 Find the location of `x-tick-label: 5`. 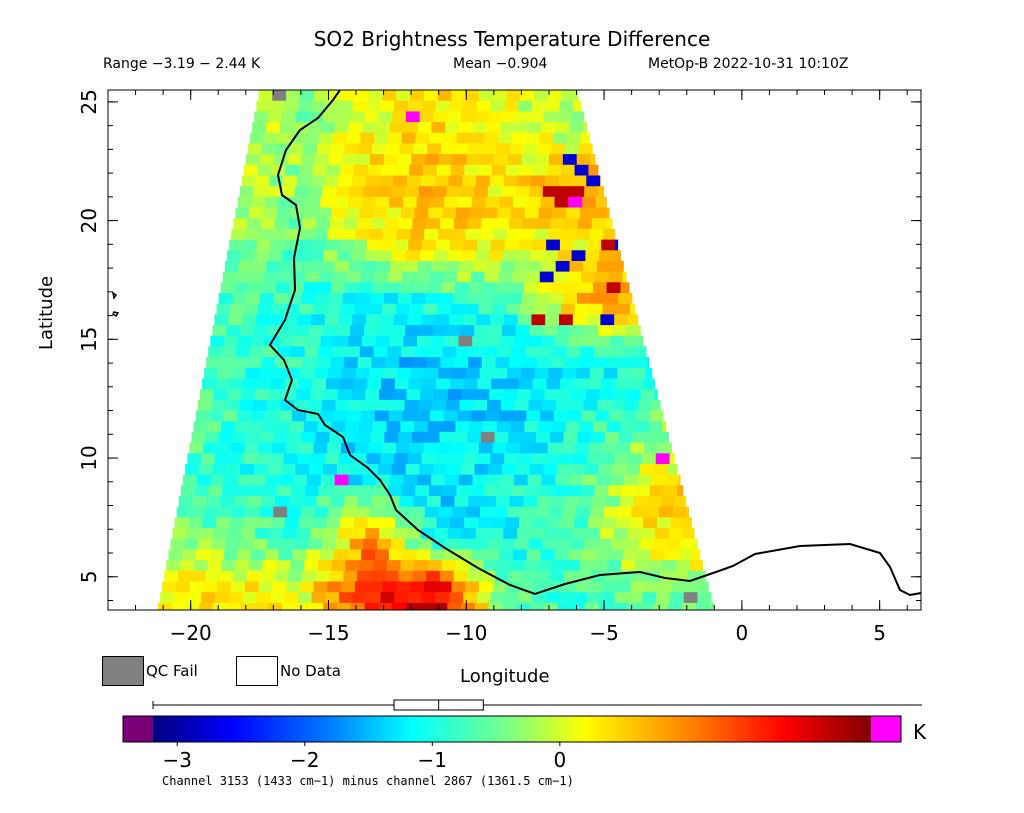

x-tick-label: 5 is located at coordinates (879, 633).